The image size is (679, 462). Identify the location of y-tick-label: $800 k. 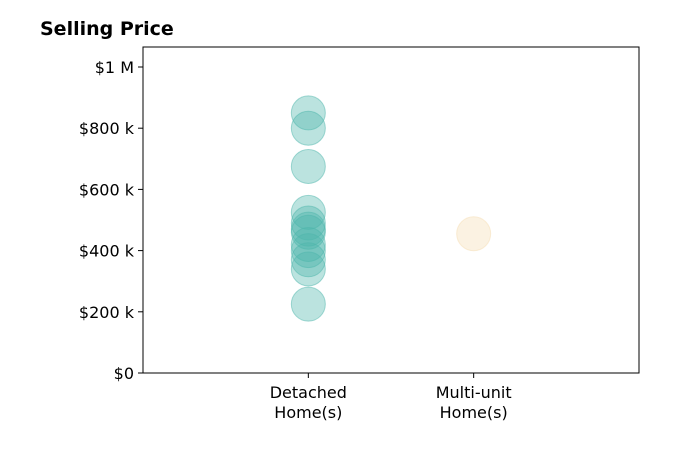
(107, 128).